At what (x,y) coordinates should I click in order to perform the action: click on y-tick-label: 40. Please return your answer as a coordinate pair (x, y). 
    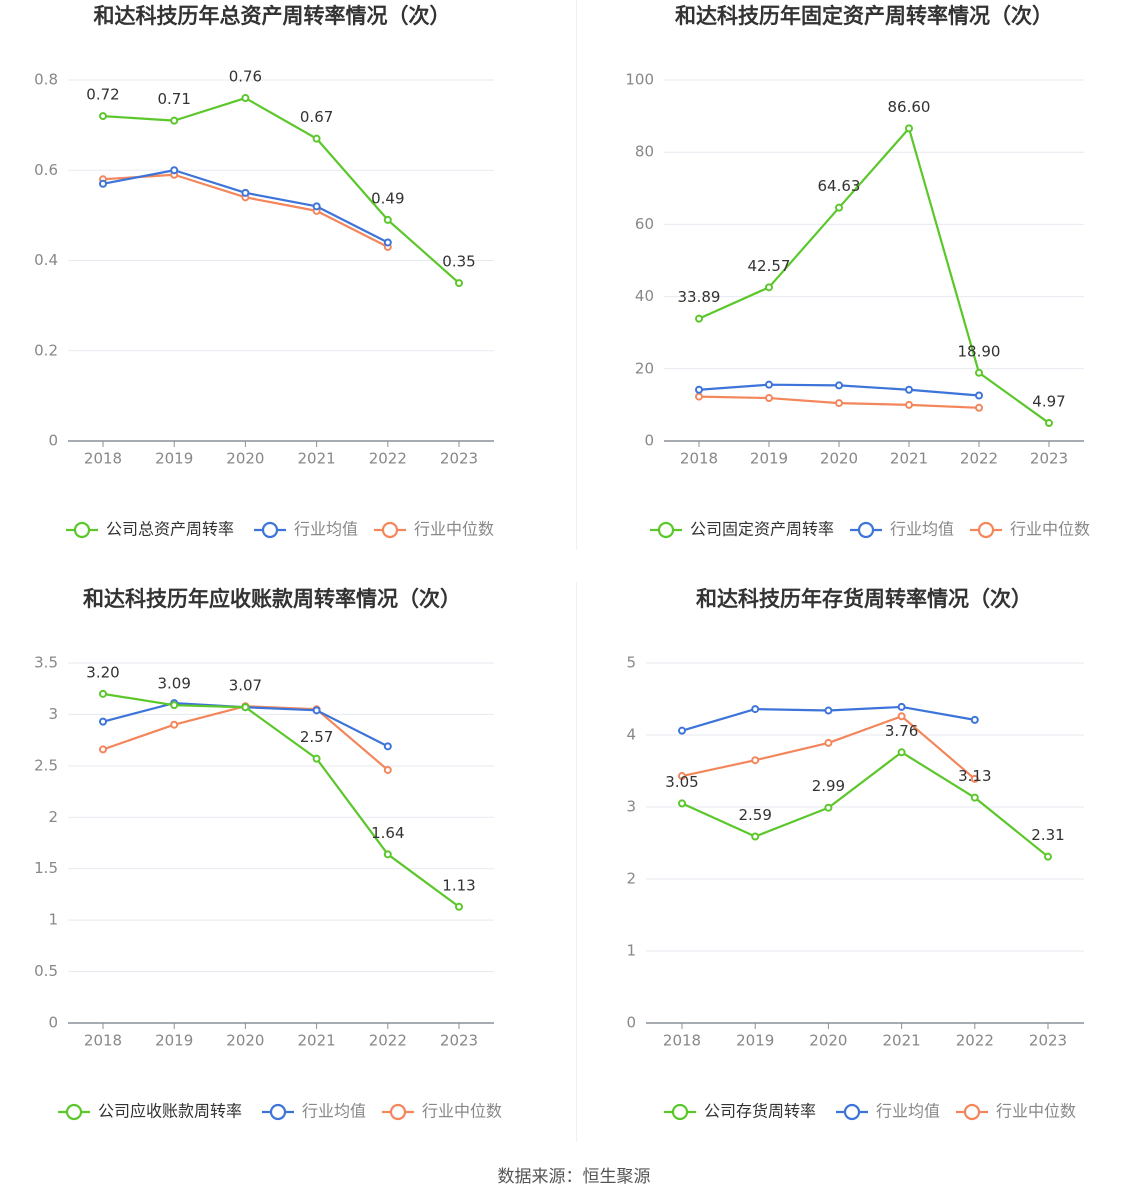
    Looking at the image, I should click on (644, 296).